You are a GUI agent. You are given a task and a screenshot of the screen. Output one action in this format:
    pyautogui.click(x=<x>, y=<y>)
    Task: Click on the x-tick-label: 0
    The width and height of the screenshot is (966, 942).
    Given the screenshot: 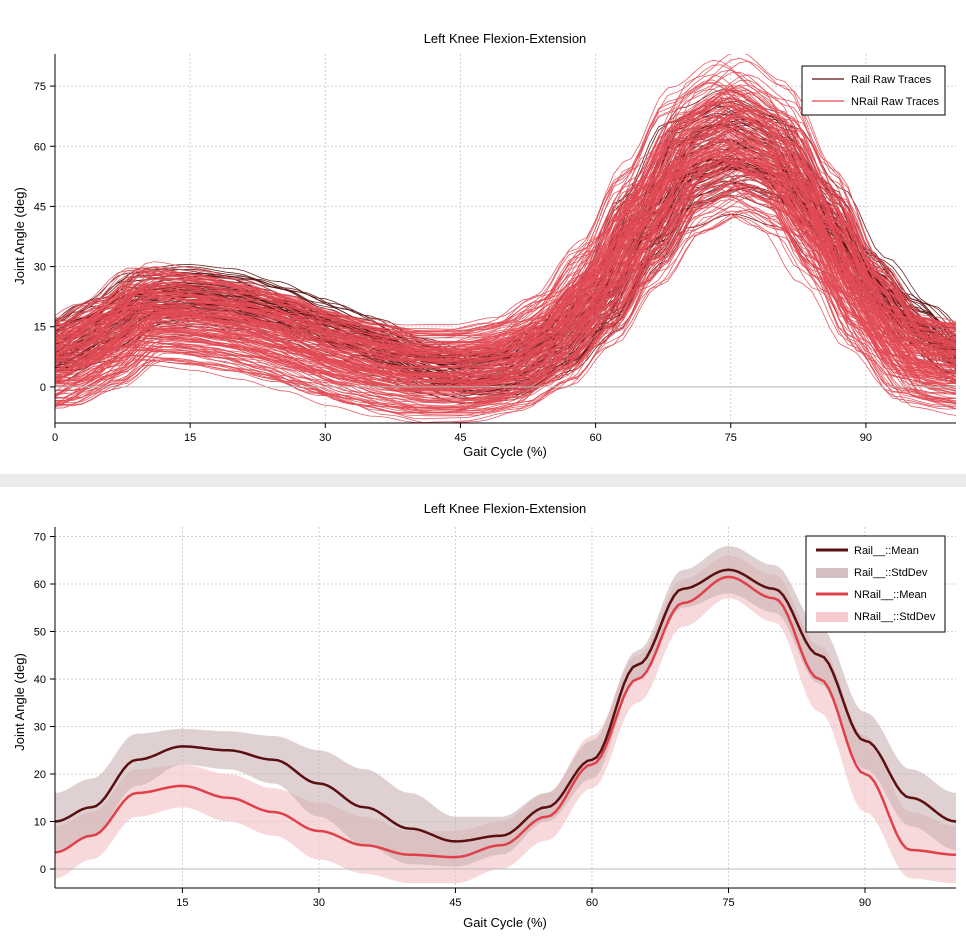 What is the action you would take?
    pyautogui.click(x=55, y=438)
    